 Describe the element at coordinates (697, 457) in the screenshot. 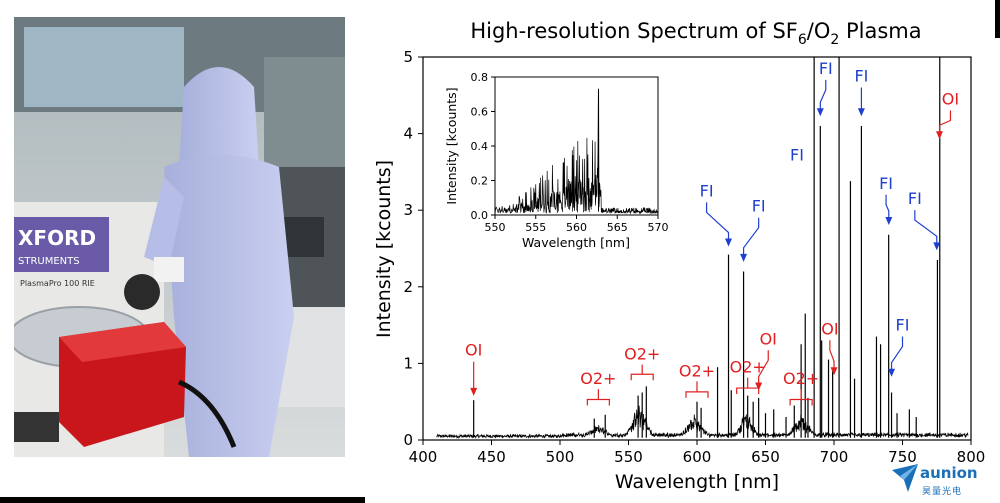

I see `x-tick-label: 600` at that location.